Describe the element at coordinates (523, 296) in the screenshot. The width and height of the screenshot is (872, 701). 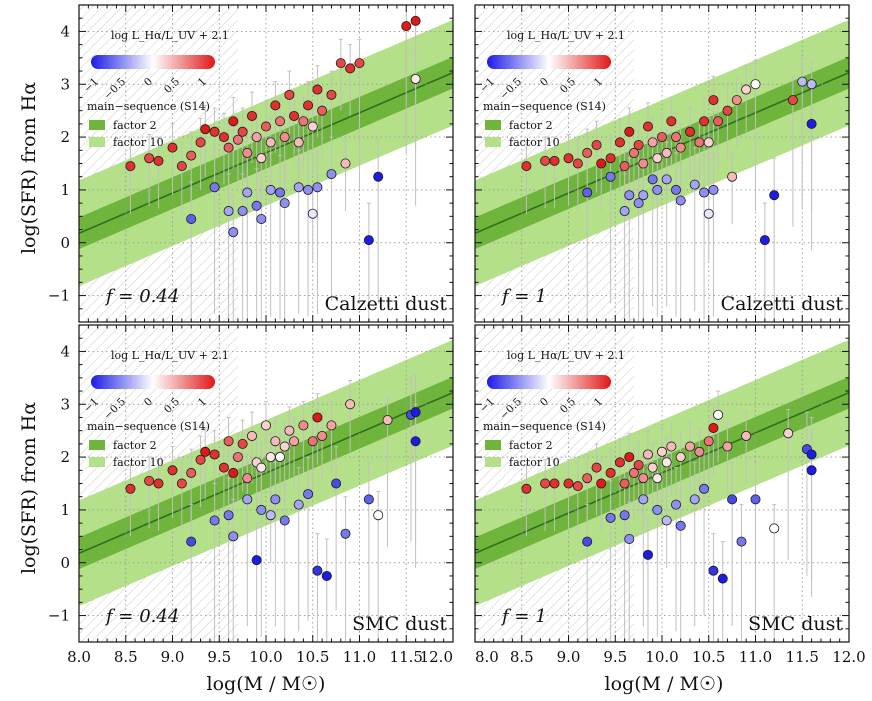
I see `f-value-label: f = 1` at that location.